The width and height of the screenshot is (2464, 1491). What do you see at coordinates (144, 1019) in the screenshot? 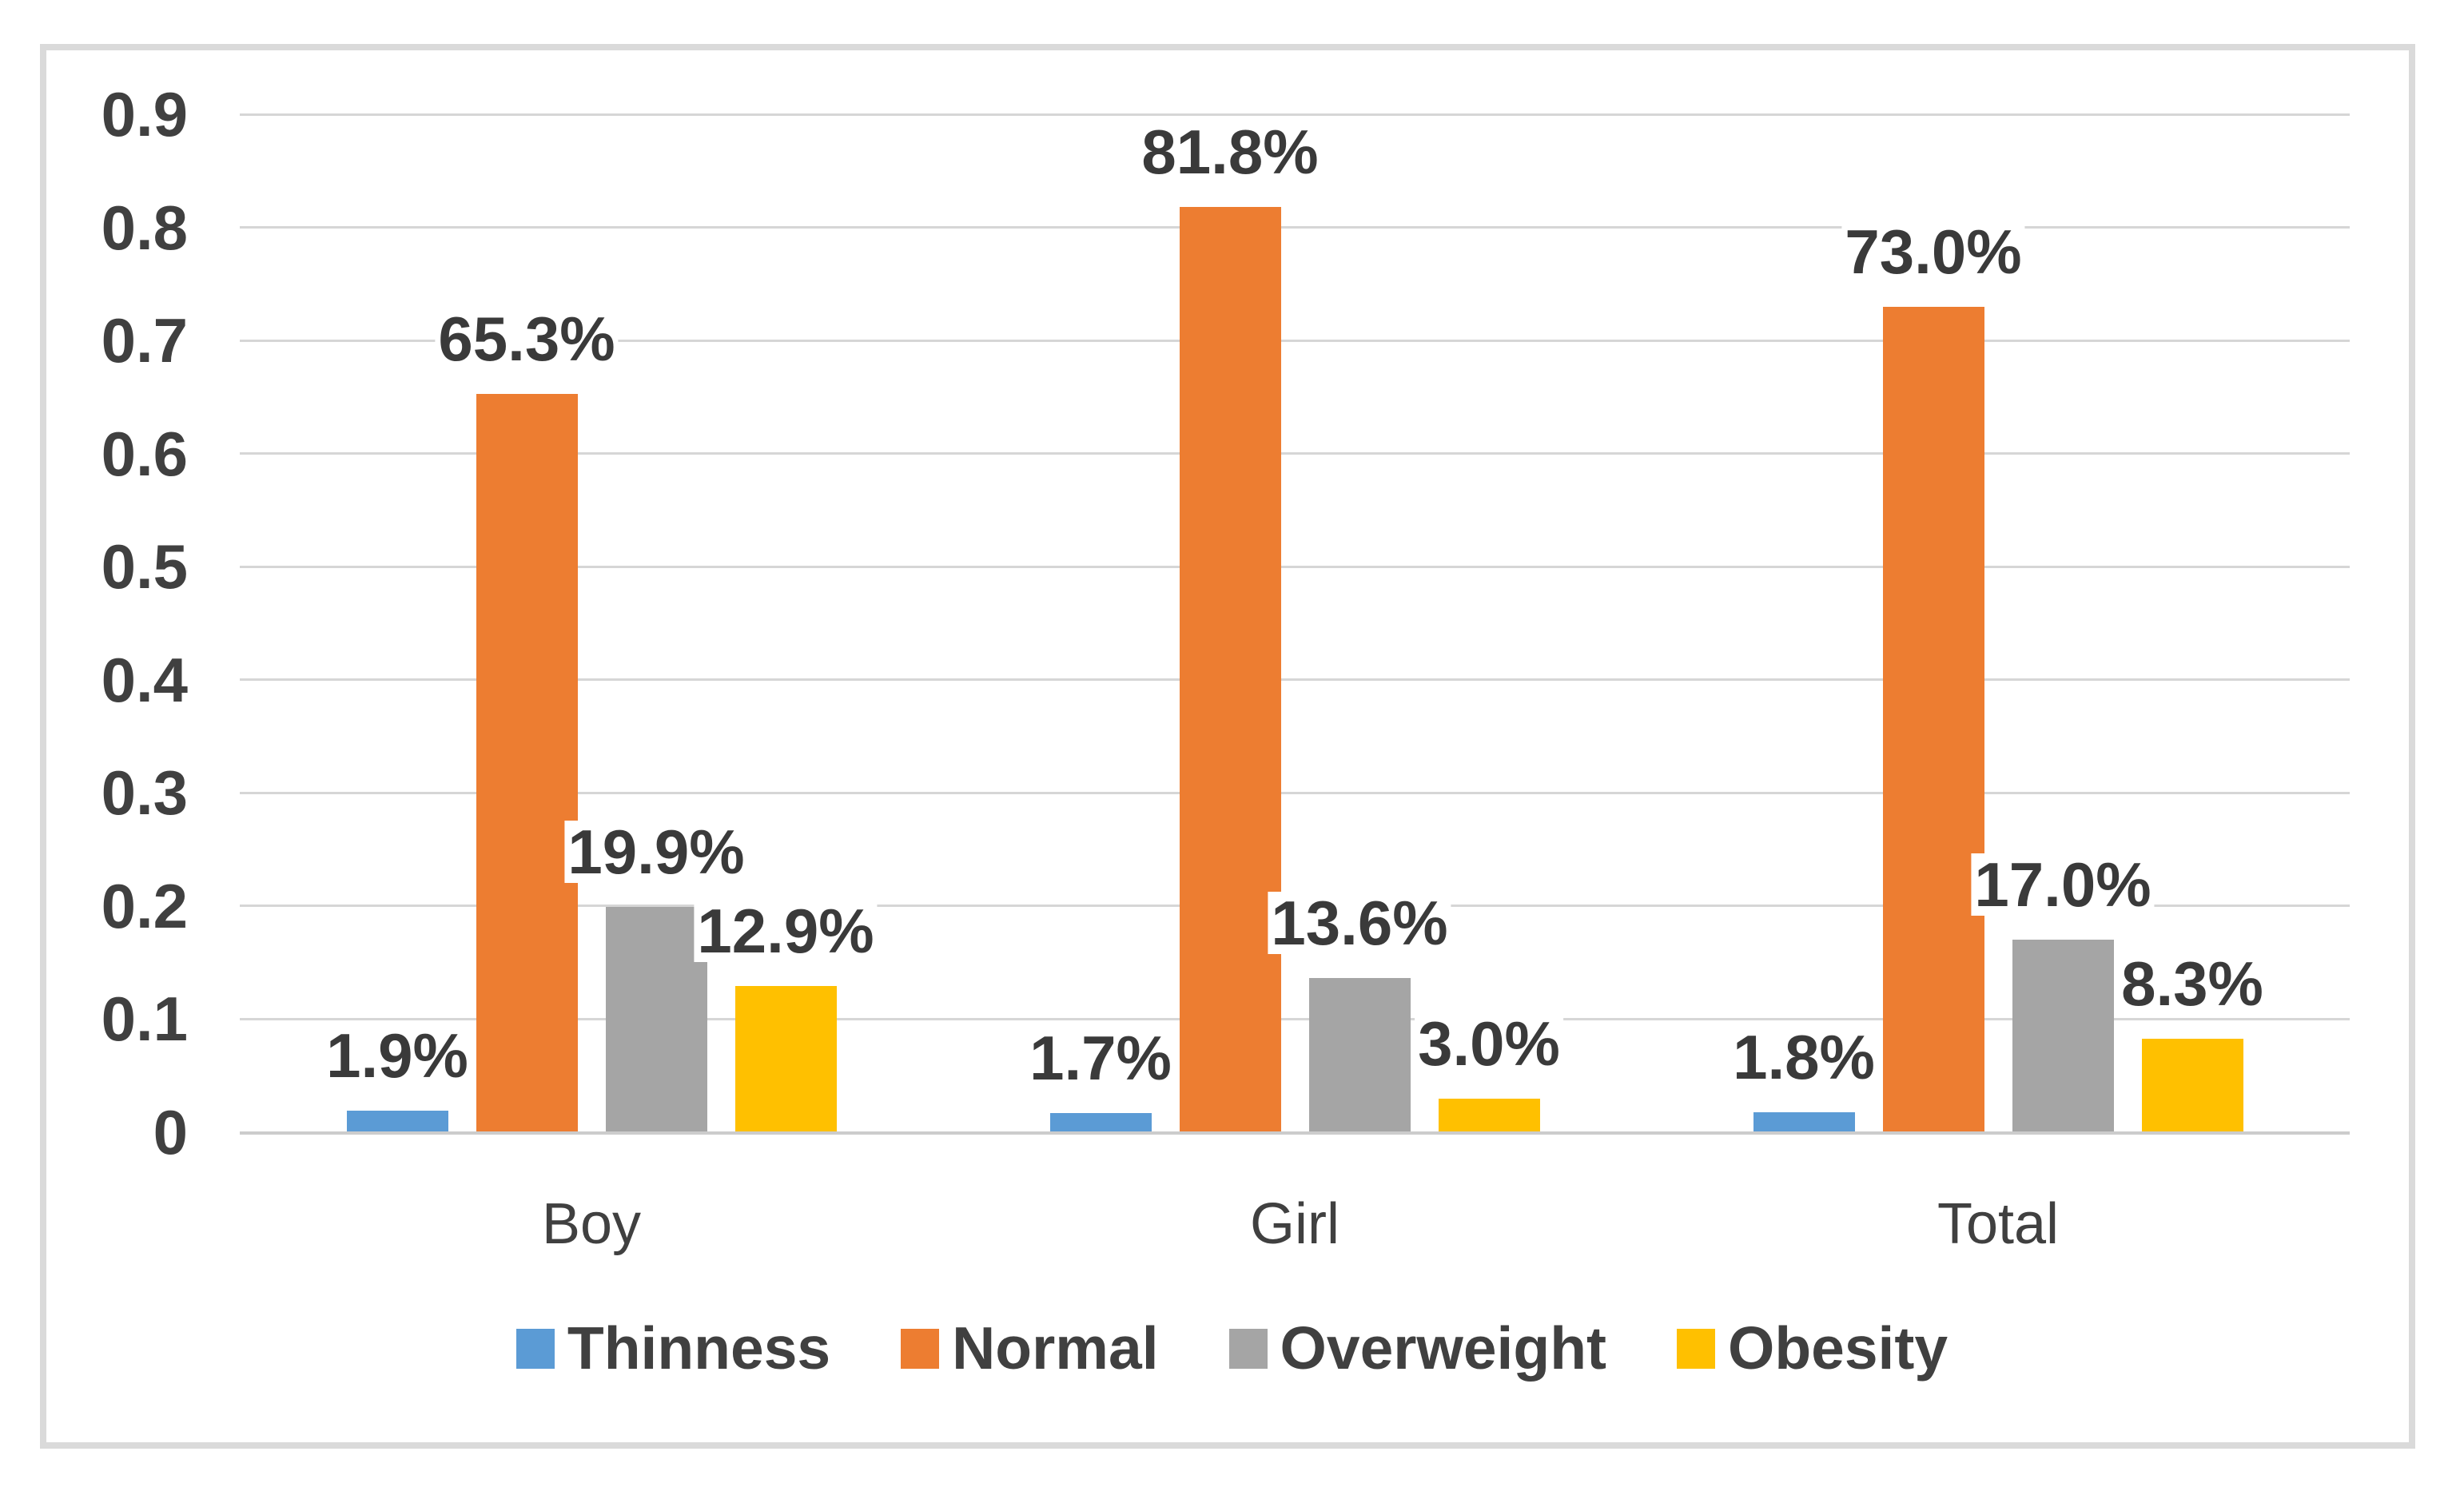
I see `y-axis-tick-label: 0.1` at bounding box center [144, 1019].